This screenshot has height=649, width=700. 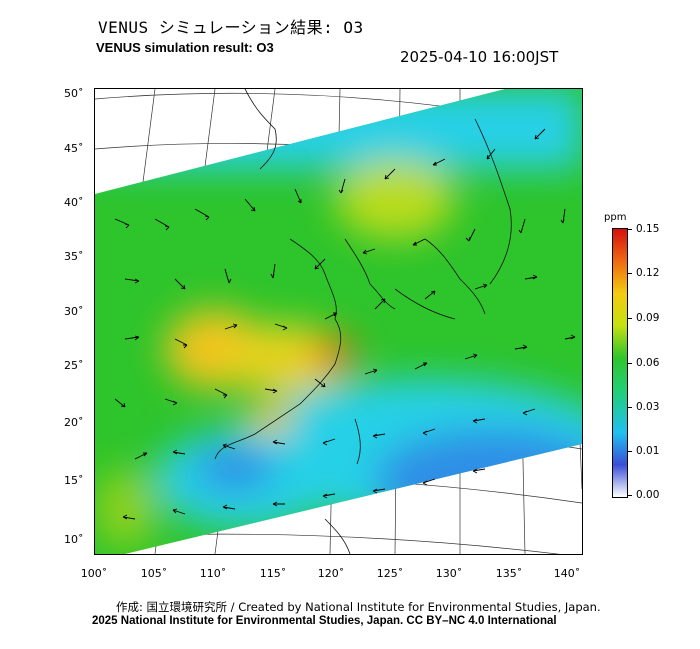 What do you see at coordinates (74, 422) in the screenshot?
I see `latitude-label: 20˚` at bounding box center [74, 422].